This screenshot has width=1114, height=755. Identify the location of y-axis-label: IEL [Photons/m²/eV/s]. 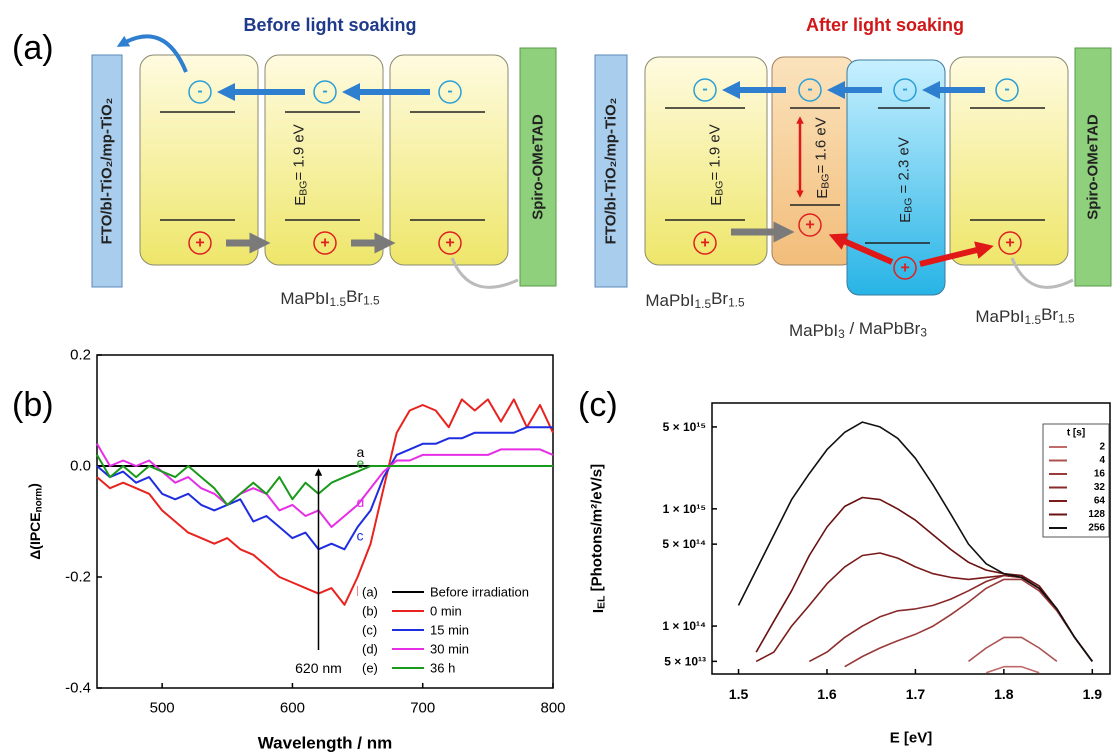
(598, 538).